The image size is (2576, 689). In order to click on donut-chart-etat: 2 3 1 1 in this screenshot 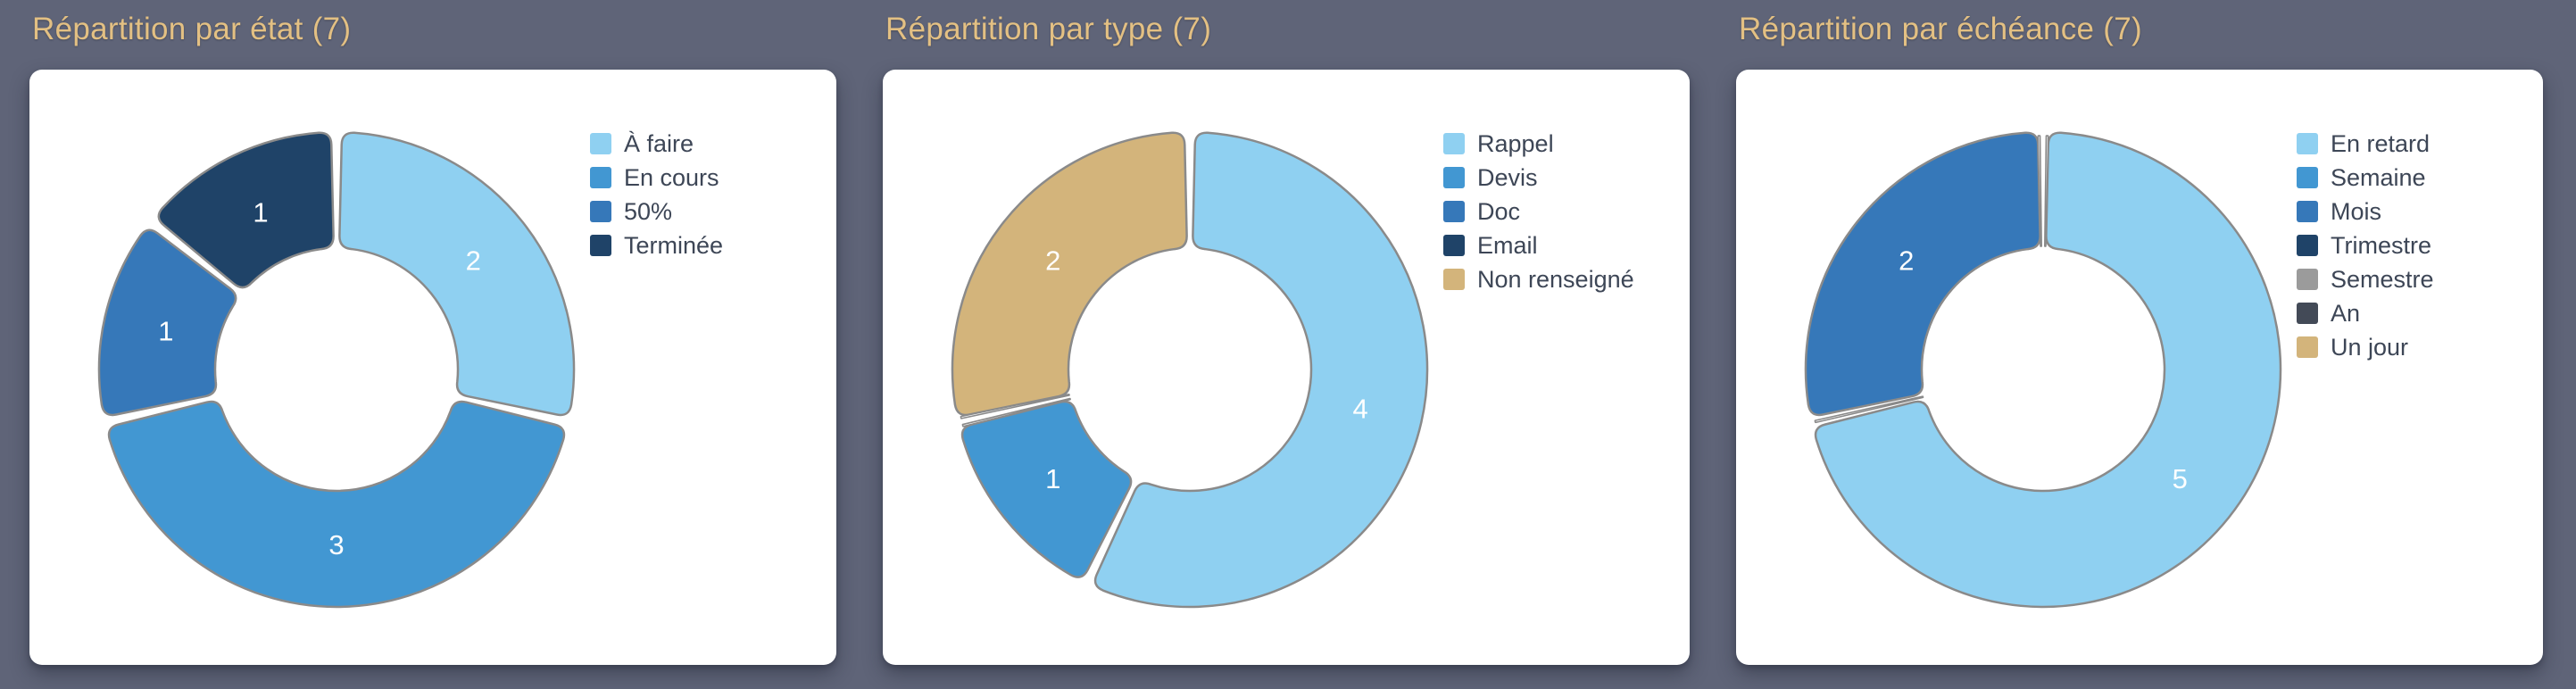, I will do `click(336, 370)`.